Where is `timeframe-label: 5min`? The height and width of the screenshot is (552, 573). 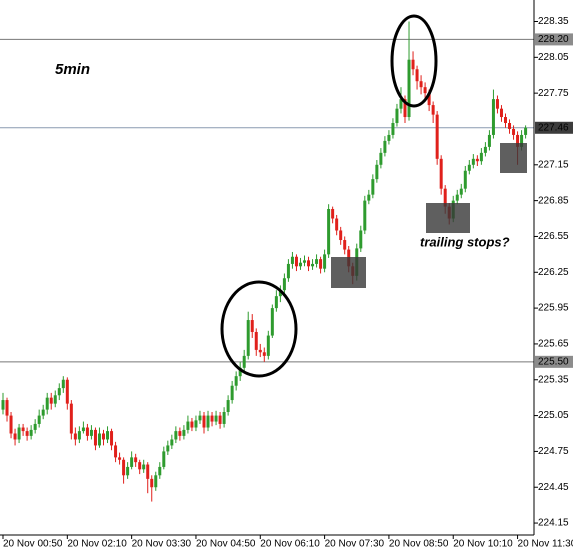 timeframe-label: 5min is located at coordinates (72, 69).